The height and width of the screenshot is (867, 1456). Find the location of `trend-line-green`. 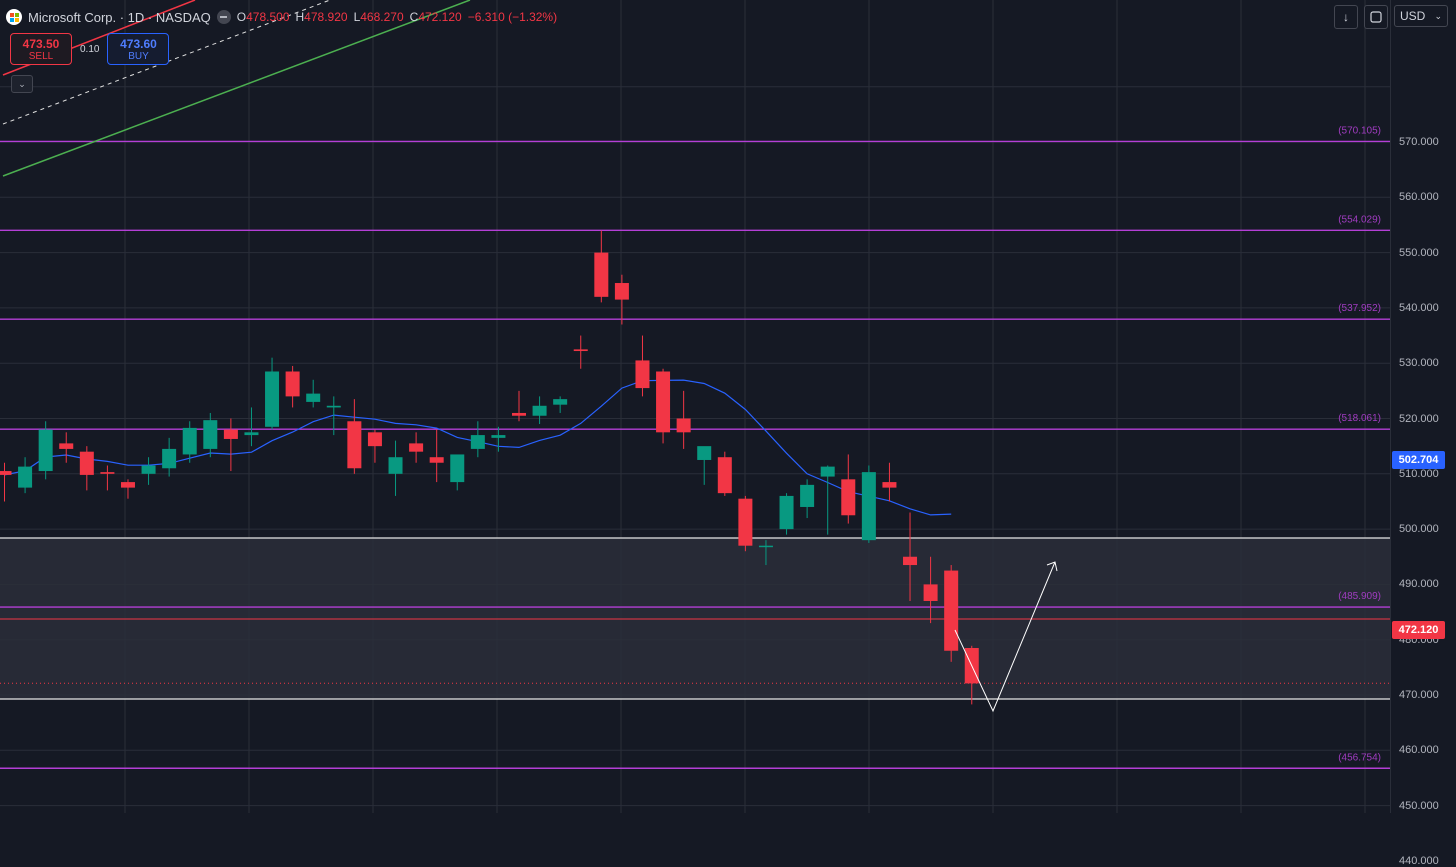

trend-line-green is located at coordinates (236, 88).